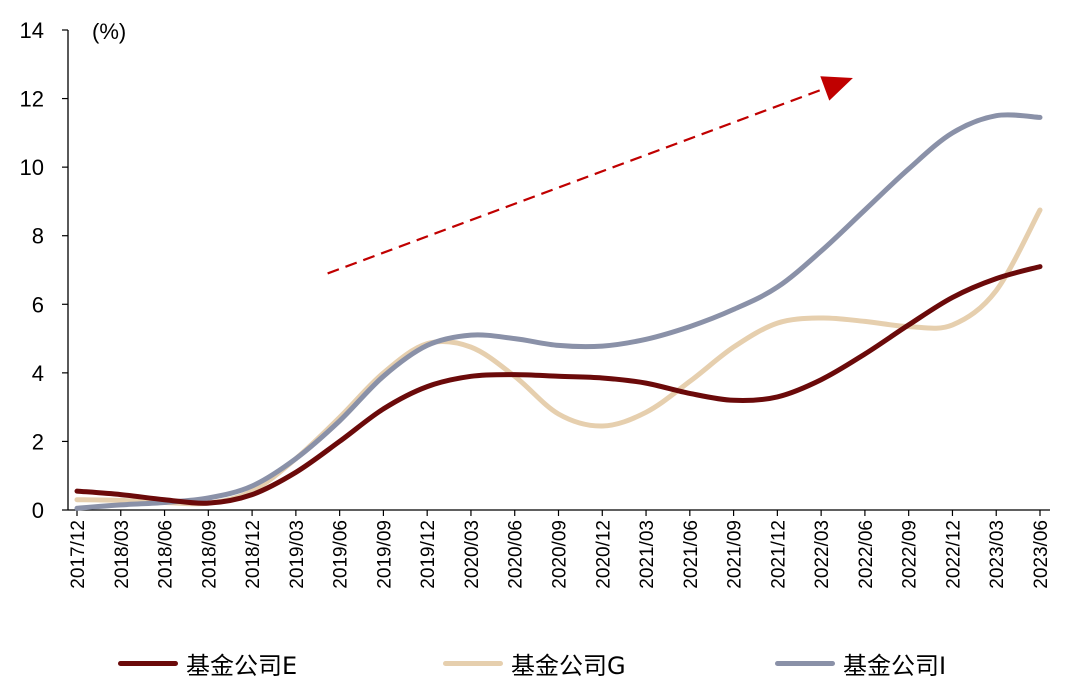  Describe the element at coordinates (38, 441) in the screenshot. I see `y-tick-label: 2` at that location.